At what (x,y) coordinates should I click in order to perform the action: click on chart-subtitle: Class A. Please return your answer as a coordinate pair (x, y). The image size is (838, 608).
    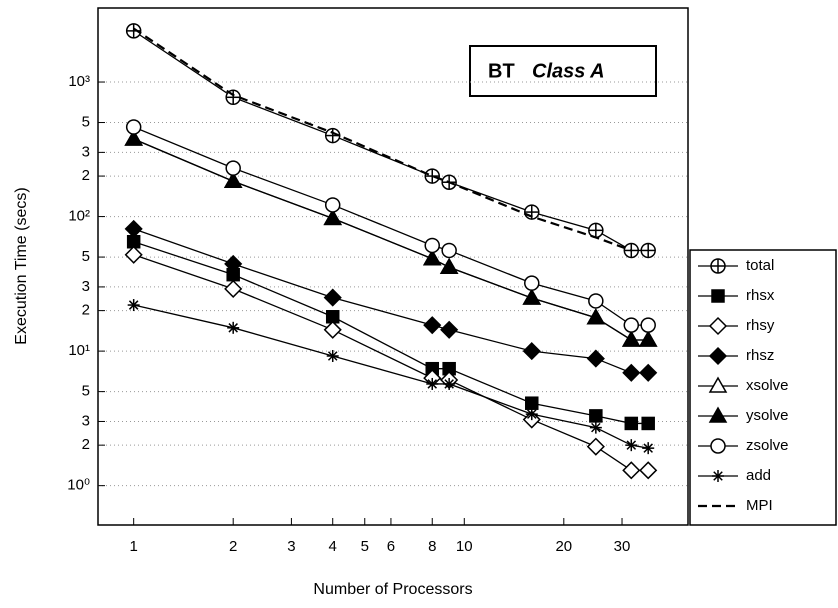
    Looking at the image, I should click on (568, 71).